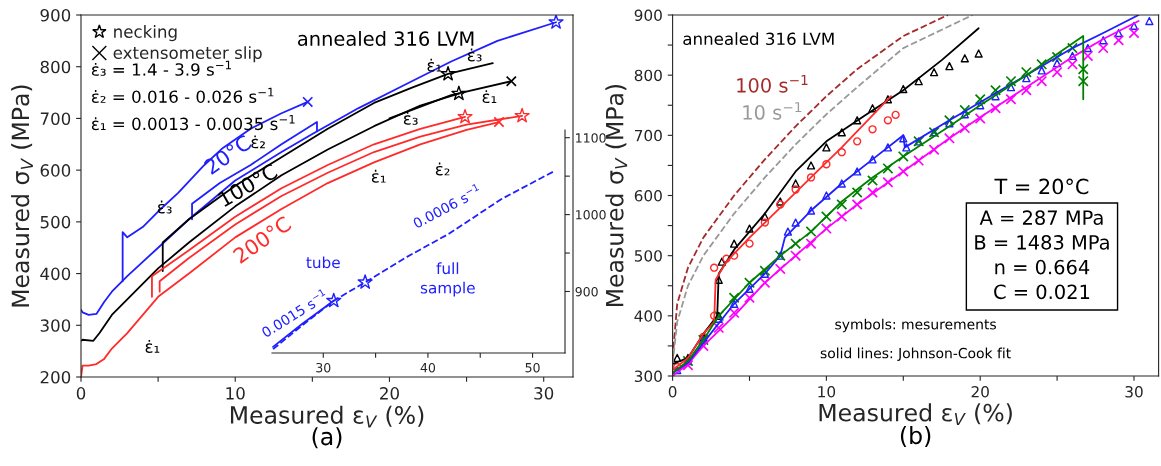  I want to click on annotation: symbols: mesurements, so click(915, 325).